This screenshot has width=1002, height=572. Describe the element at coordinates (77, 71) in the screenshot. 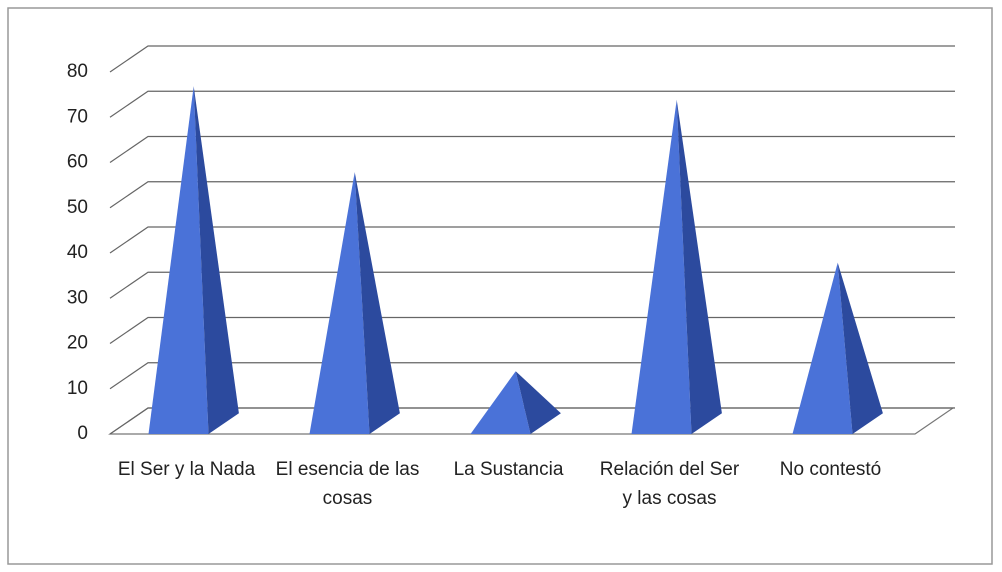

I see `y-tick-label: 80` at that location.